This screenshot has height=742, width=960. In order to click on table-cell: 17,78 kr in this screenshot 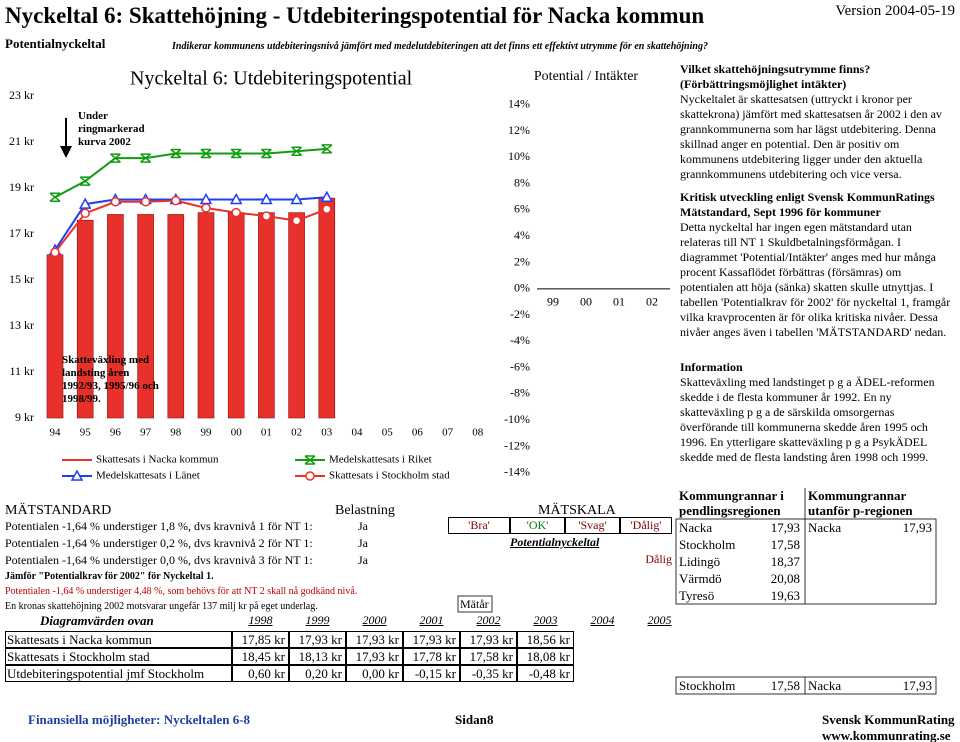, I will do `click(431, 656)`.